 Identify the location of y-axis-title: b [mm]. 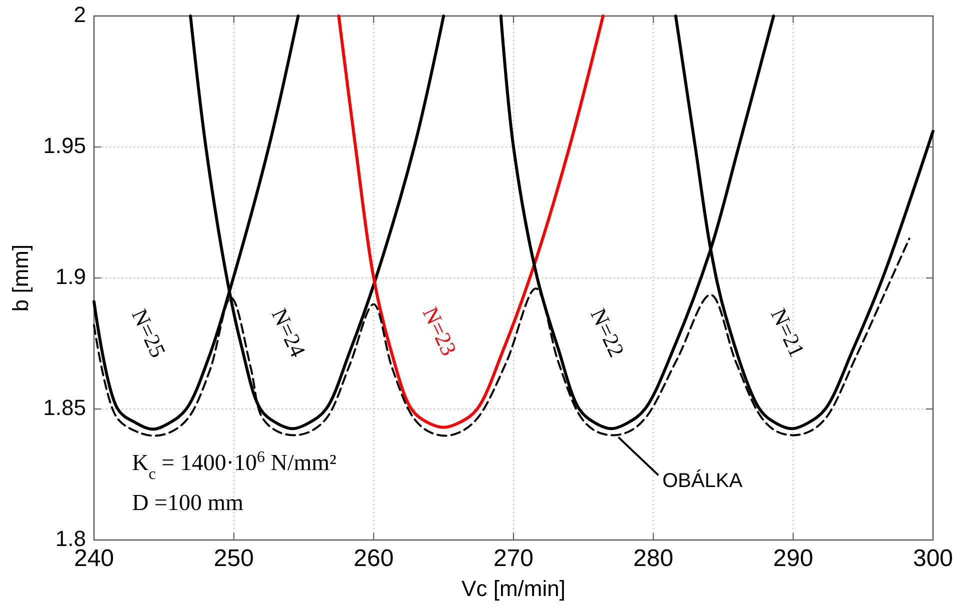
(20, 278).